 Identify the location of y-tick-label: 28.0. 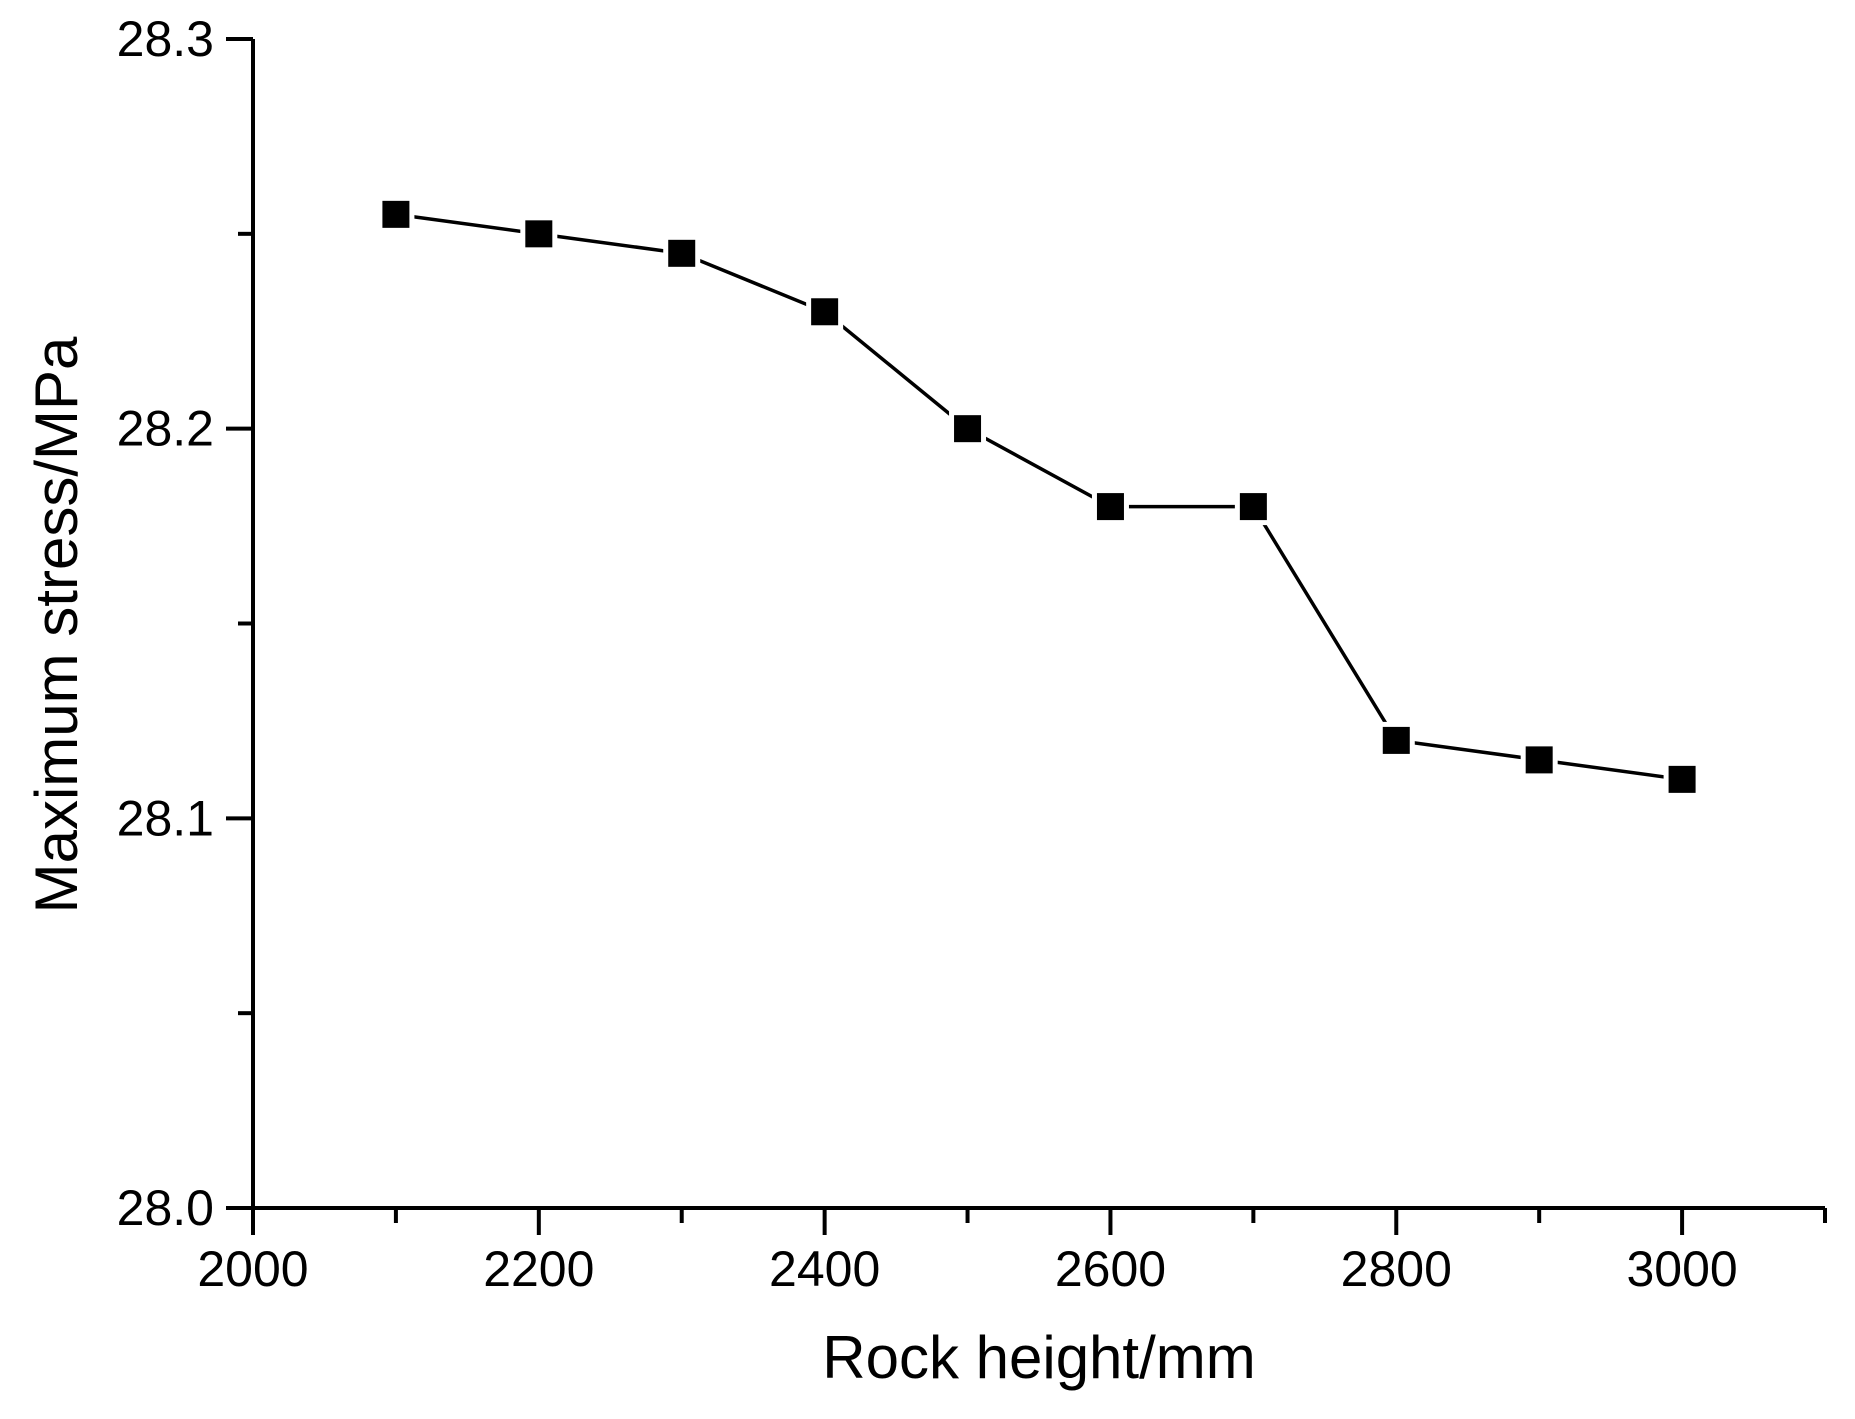
(165, 1208).